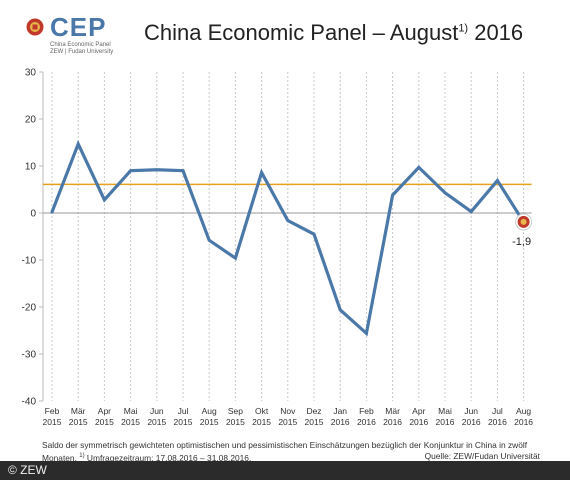 This screenshot has height=480, width=570. What do you see at coordinates (313, 411) in the screenshot?
I see `x-tick-label-month: Dez` at bounding box center [313, 411].